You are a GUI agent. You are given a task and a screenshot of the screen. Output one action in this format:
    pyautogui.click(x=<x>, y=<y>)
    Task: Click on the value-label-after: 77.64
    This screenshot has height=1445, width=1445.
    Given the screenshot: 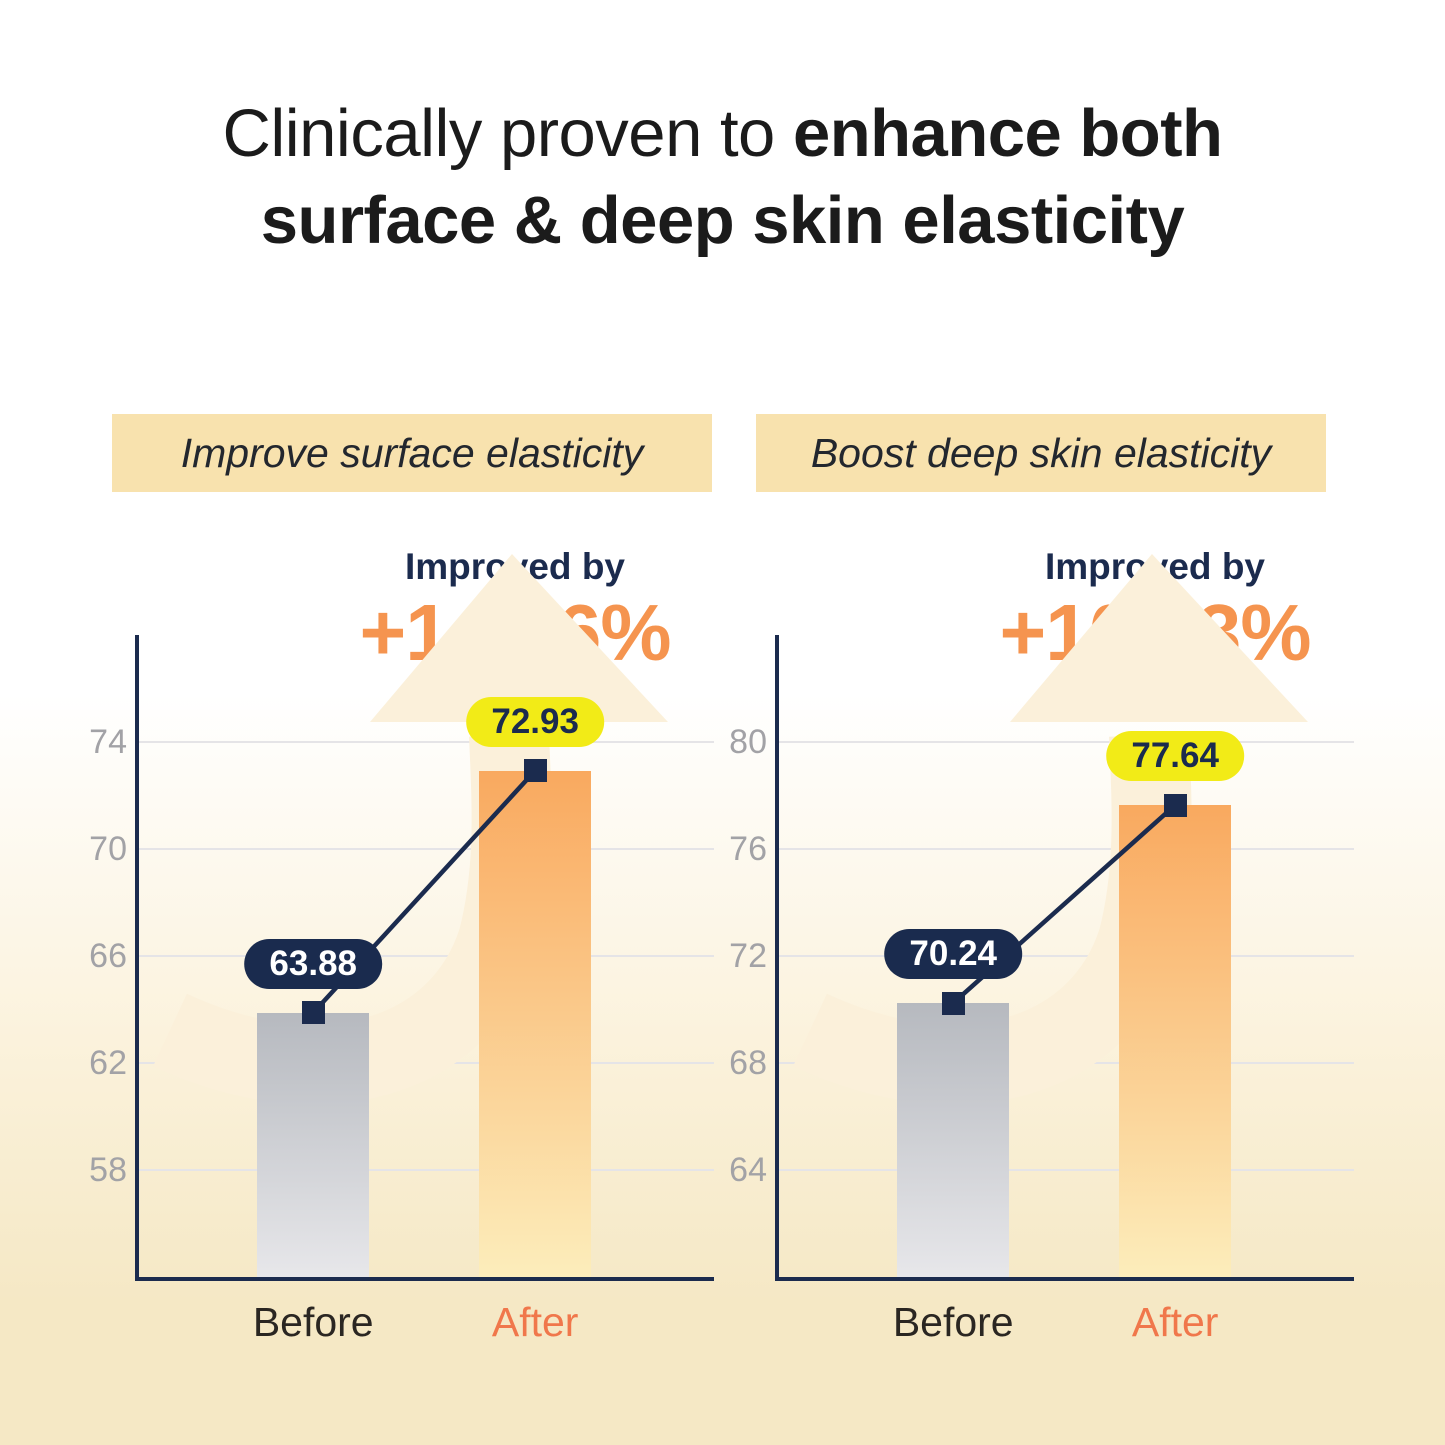 What is the action you would take?
    pyautogui.click(x=1175, y=756)
    